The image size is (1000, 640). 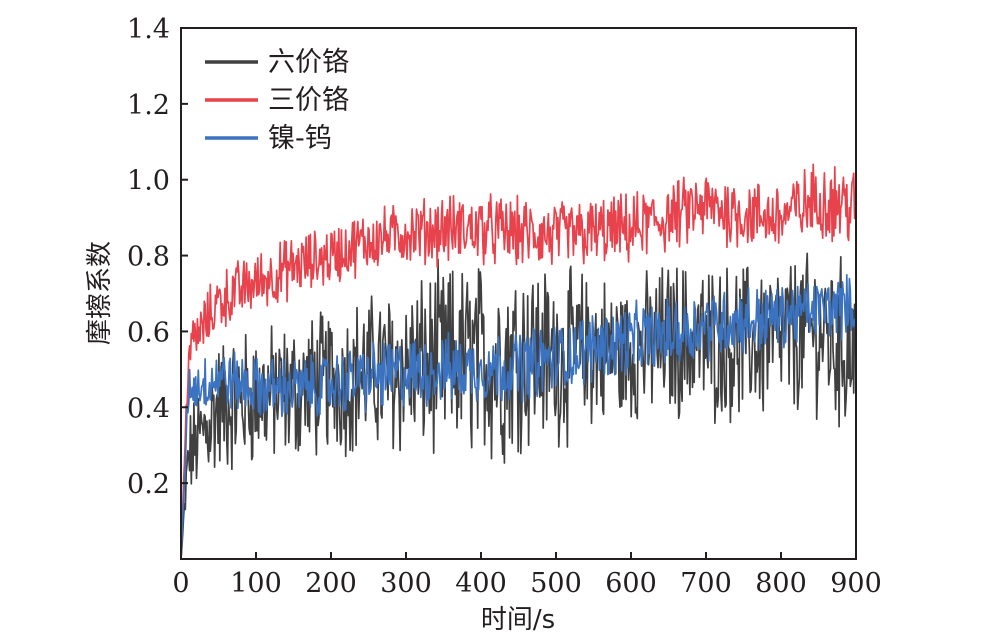 What do you see at coordinates (556, 583) in the screenshot?
I see `x-tick-label: 500` at bounding box center [556, 583].